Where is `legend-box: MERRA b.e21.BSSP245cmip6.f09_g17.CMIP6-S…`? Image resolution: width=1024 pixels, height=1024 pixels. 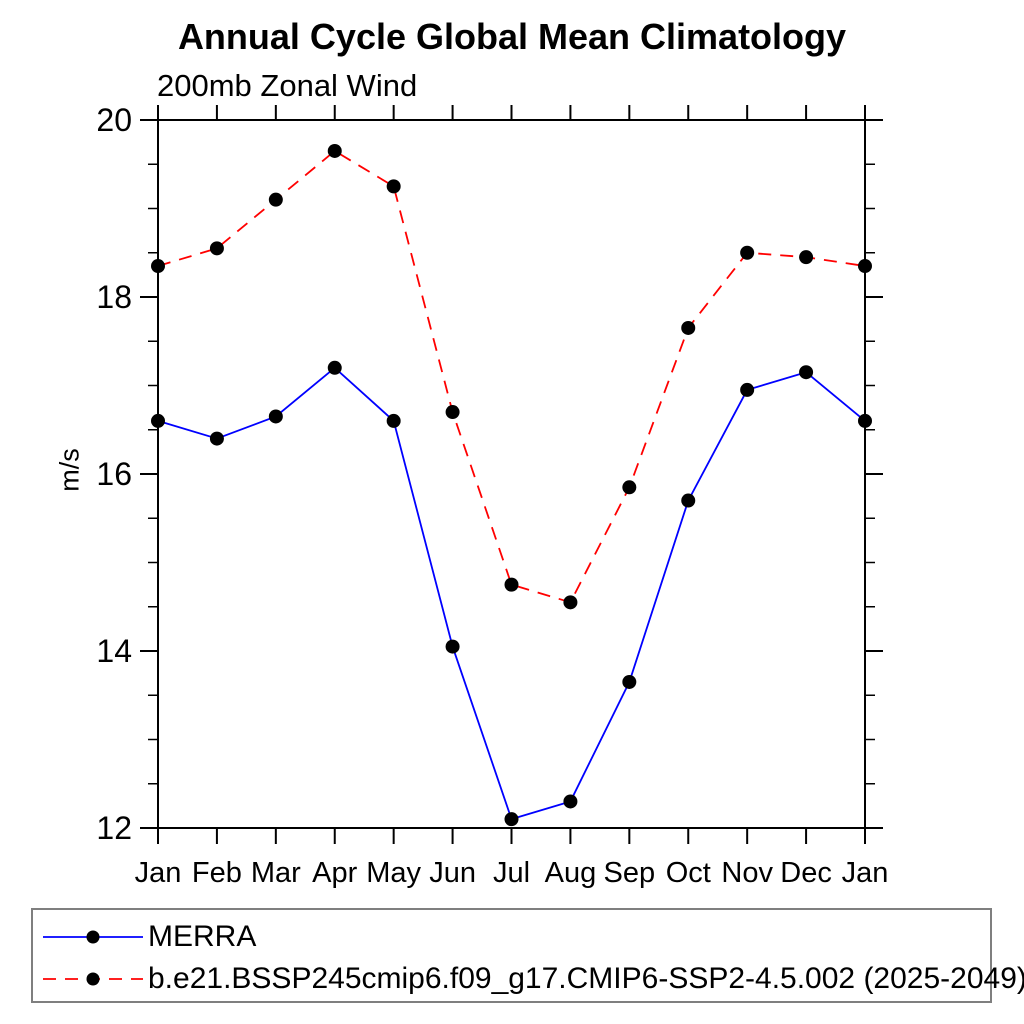 legend-box: MERRA b.e21.BSSP245cmip6.f09_g17.CMIP6-S… is located at coordinates (527, 955).